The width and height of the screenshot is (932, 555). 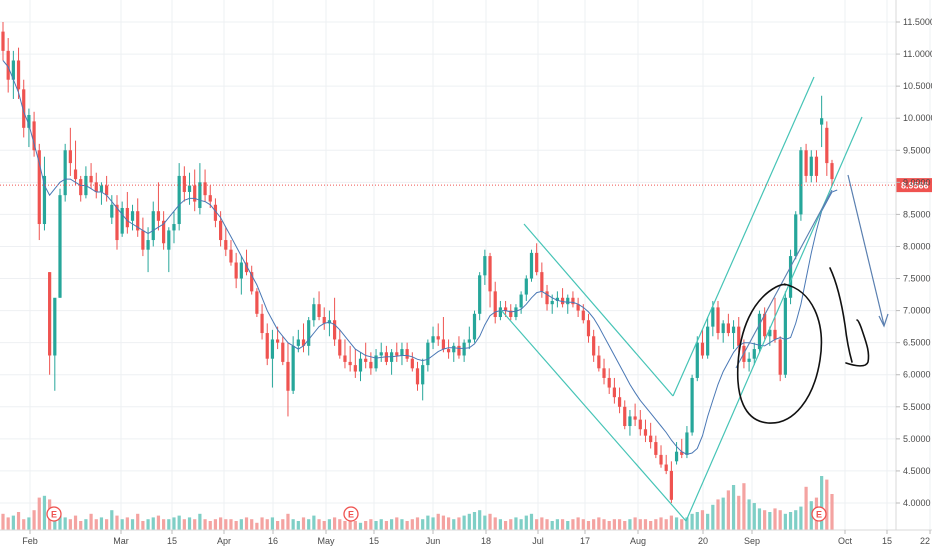 I want to click on volume-bars, so click(x=417, y=503).